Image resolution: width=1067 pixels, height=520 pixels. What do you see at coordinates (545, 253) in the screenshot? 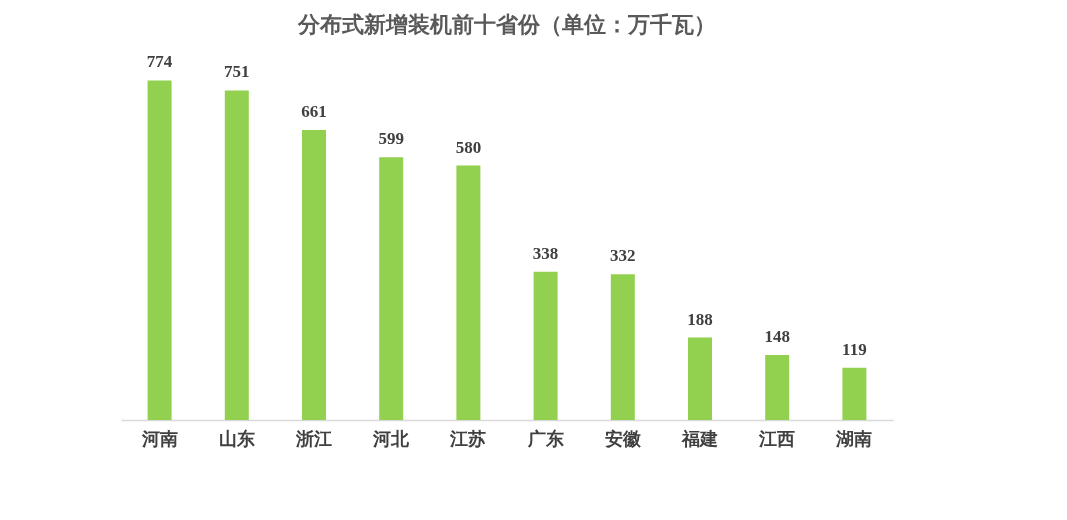
I see `data-label: 338` at bounding box center [545, 253].